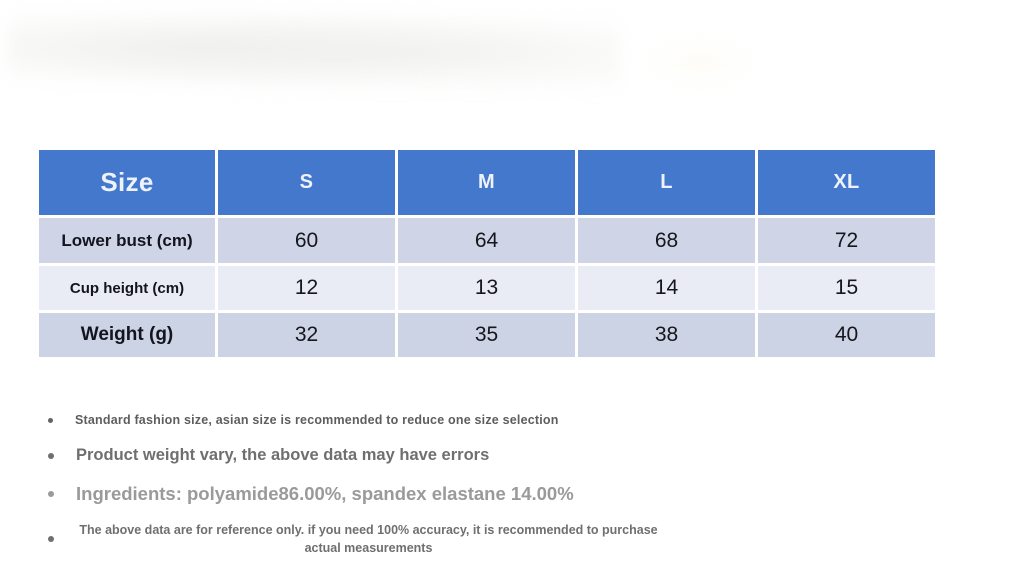 The image size is (1026, 588). Describe the element at coordinates (846, 335) in the screenshot. I see `table-cell: 40` at that location.